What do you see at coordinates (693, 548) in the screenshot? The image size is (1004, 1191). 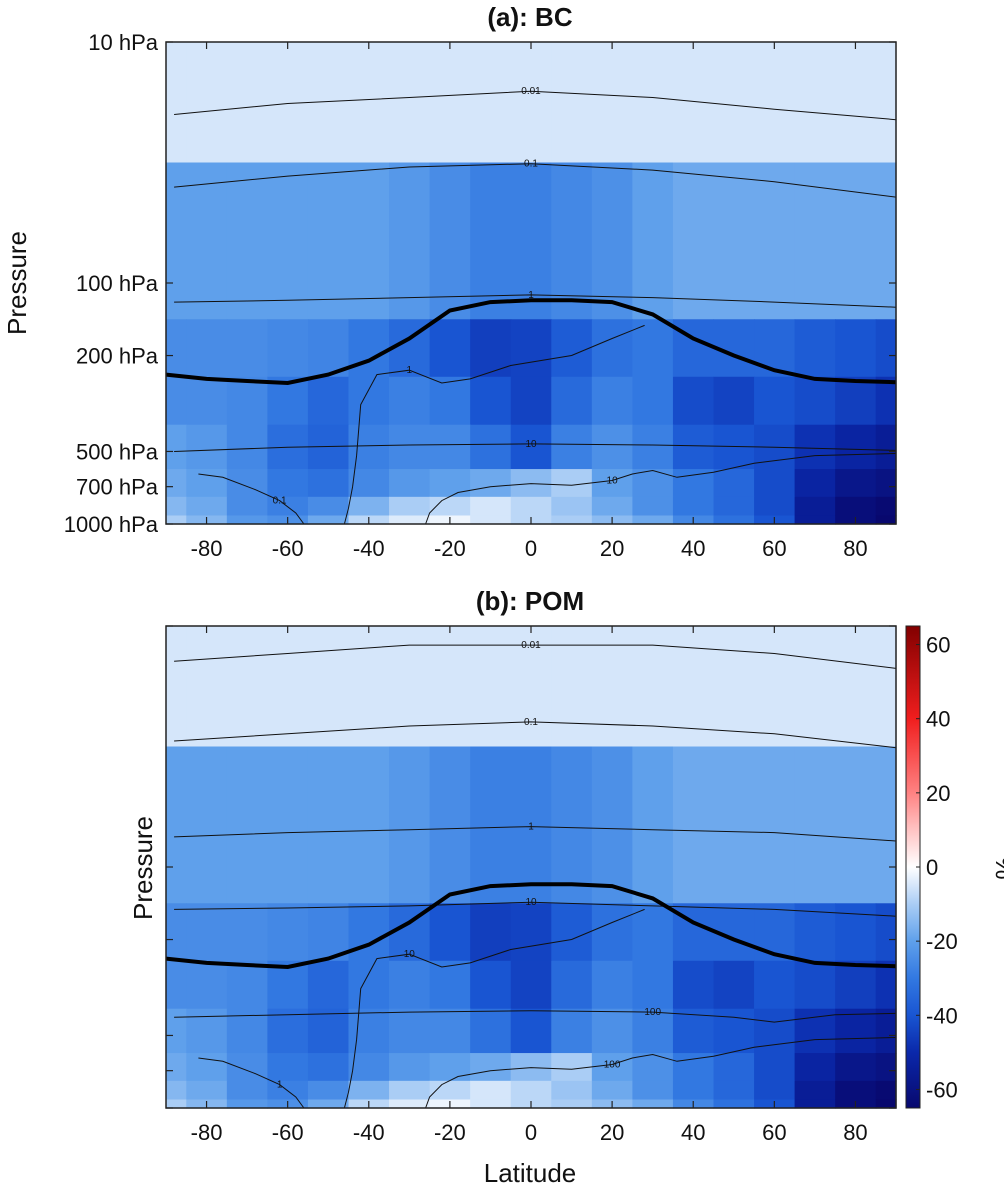 I see `x-tick-label: 40` at bounding box center [693, 548].